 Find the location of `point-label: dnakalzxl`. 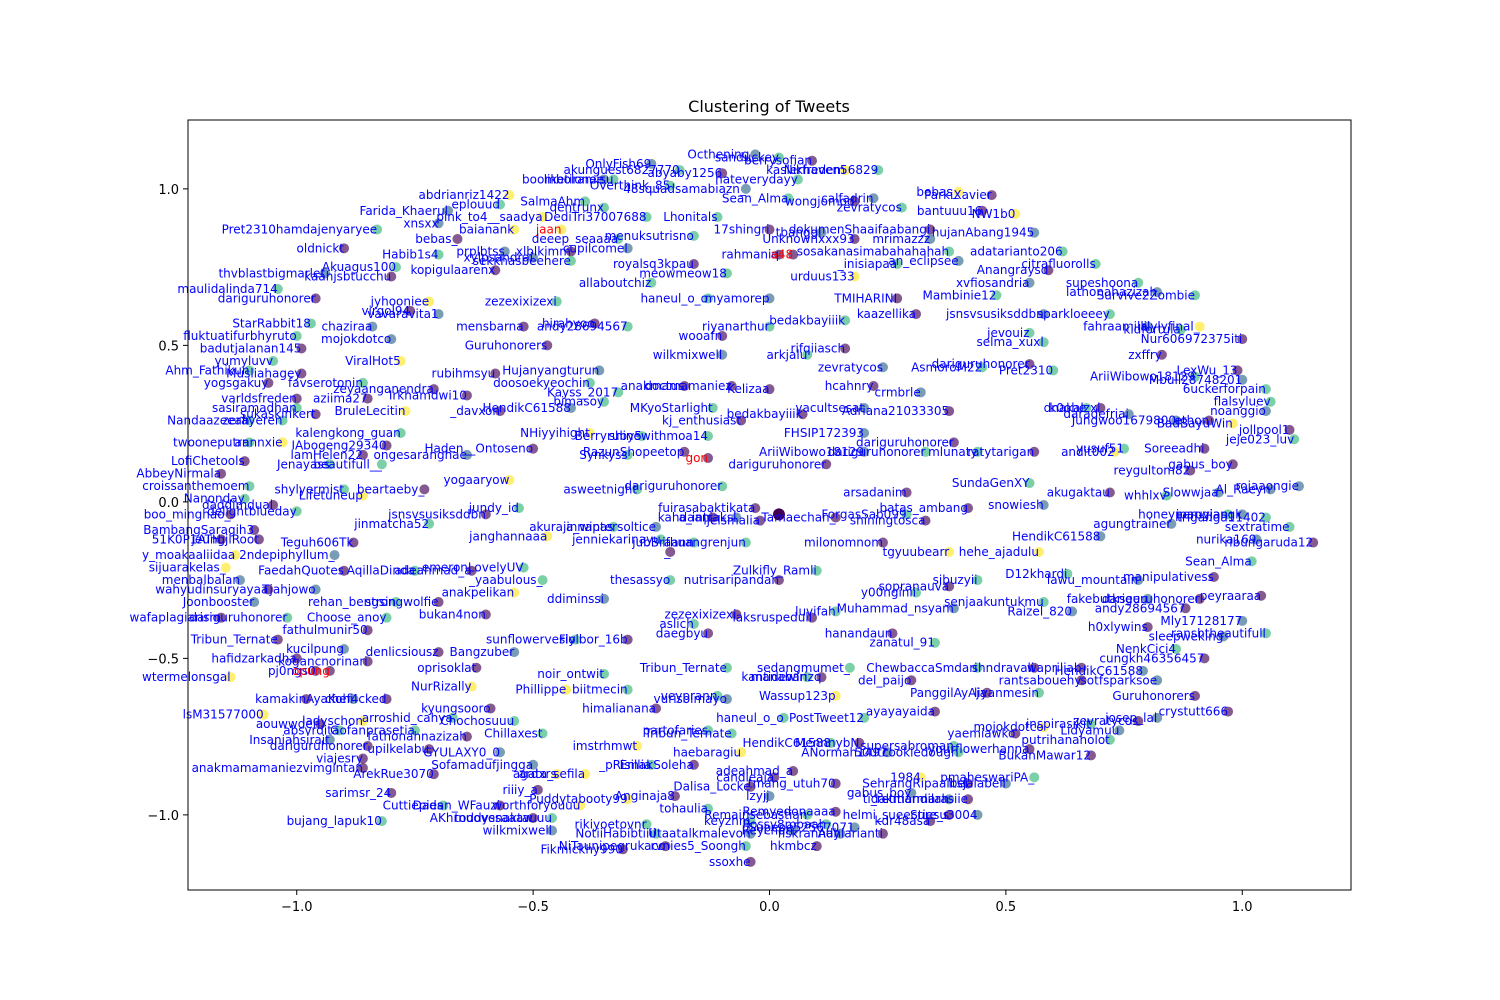

point-label: dnakalzxl is located at coordinates (1072, 408).